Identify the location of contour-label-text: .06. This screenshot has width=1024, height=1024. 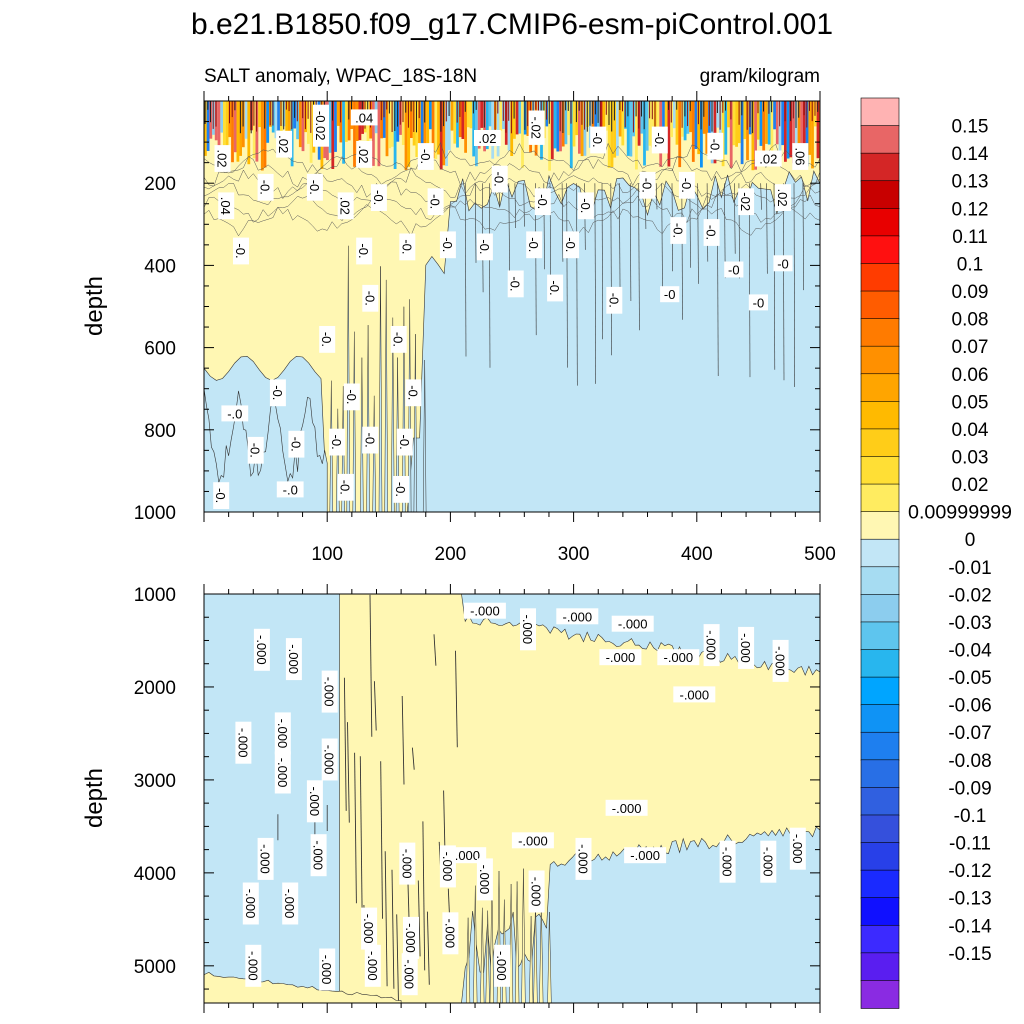
(799, 156).